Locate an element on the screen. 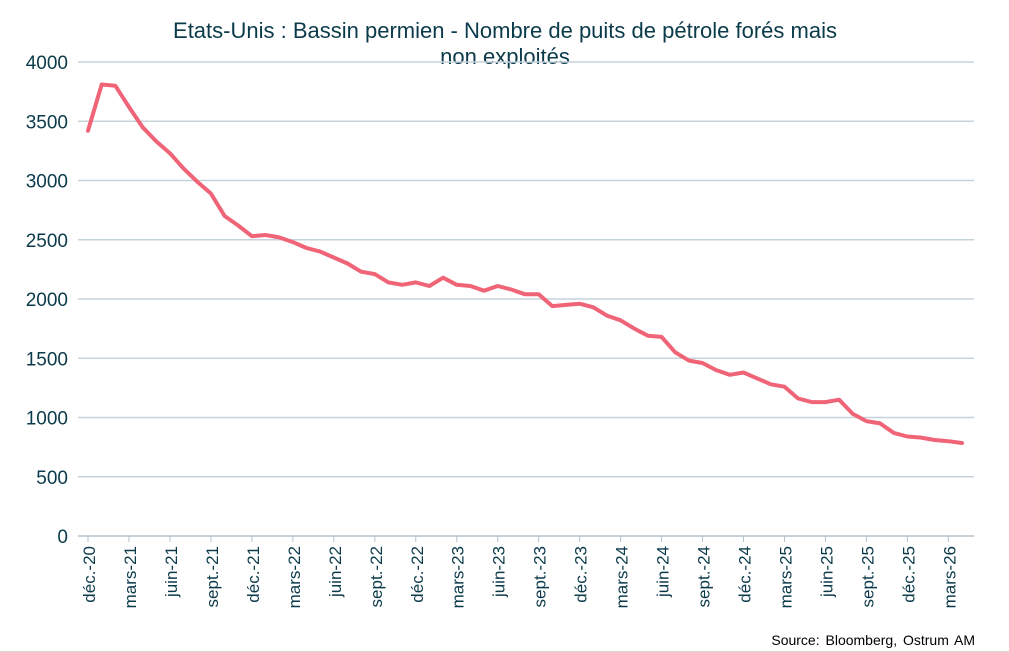  x-tick-label: juin-25 is located at coordinates (826, 572).